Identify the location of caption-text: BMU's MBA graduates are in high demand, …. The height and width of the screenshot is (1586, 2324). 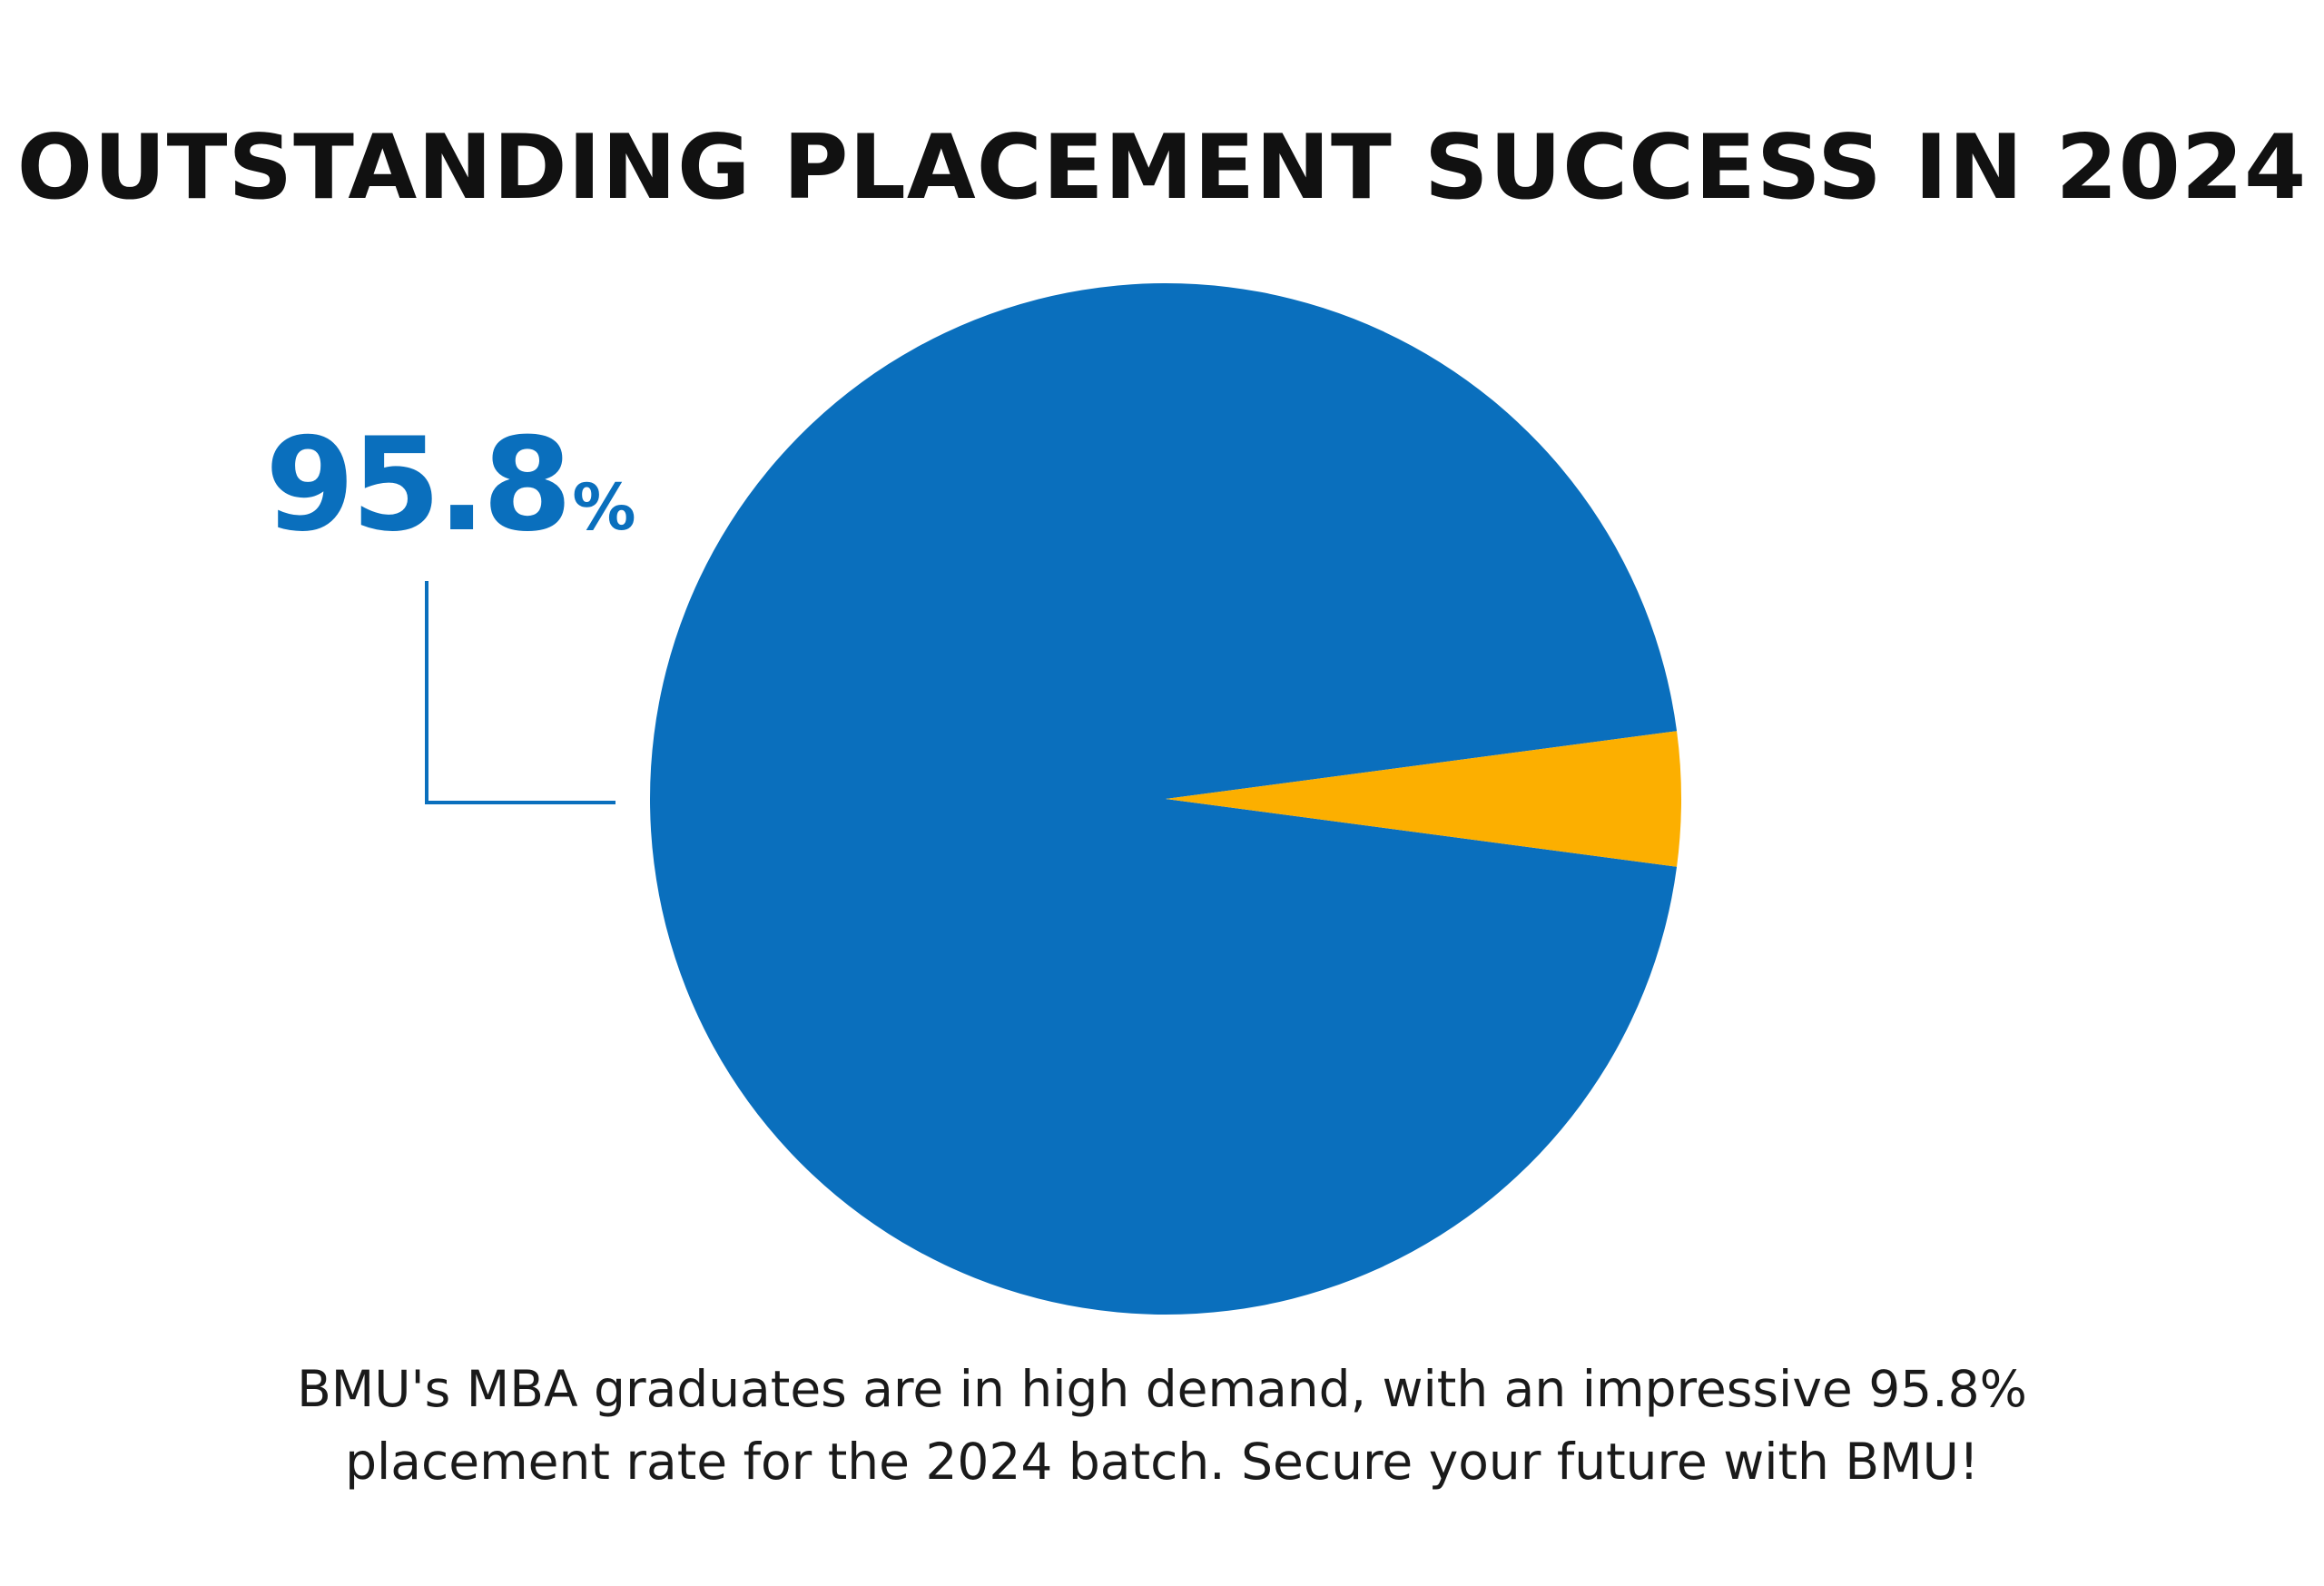
(1162, 1426).